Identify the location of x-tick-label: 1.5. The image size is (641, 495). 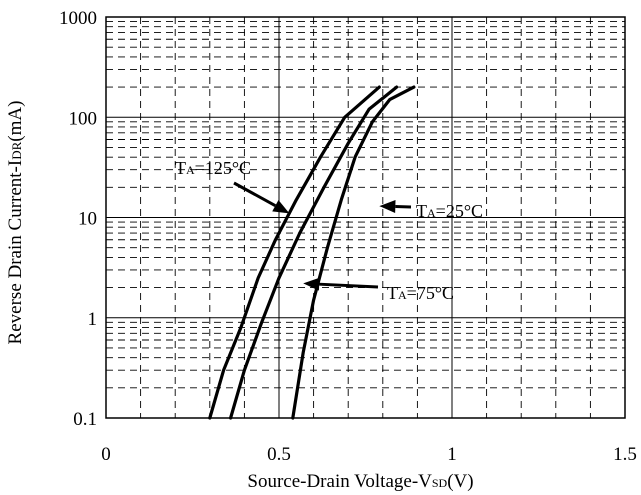
(625, 454).